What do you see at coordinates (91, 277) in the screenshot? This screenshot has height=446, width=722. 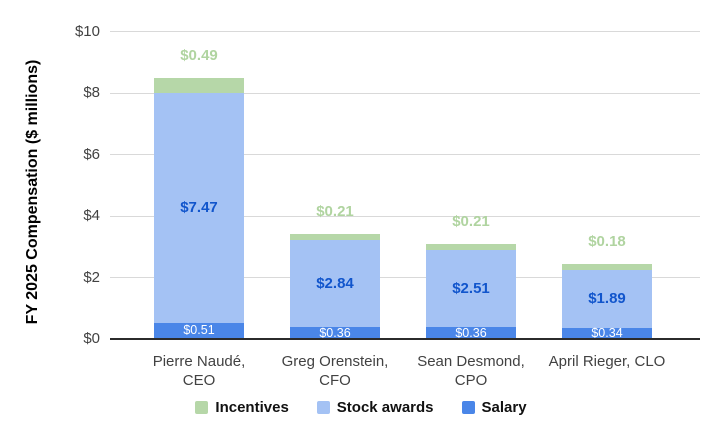 I see `y-tick-label: $2` at bounding box center [91, 277].